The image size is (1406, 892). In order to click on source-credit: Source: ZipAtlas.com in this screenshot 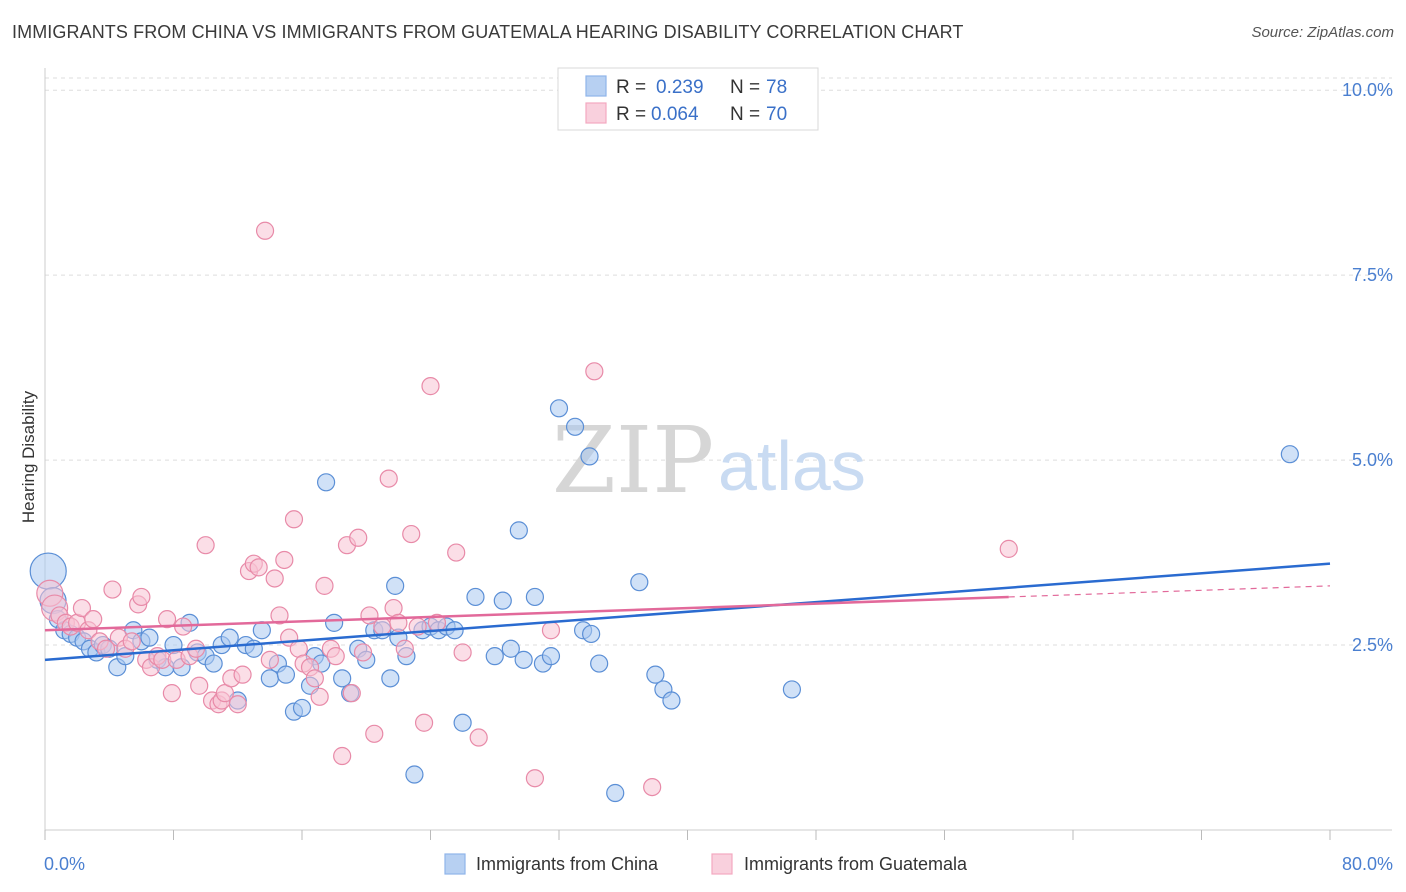, I will do `click(1322, 32)`.